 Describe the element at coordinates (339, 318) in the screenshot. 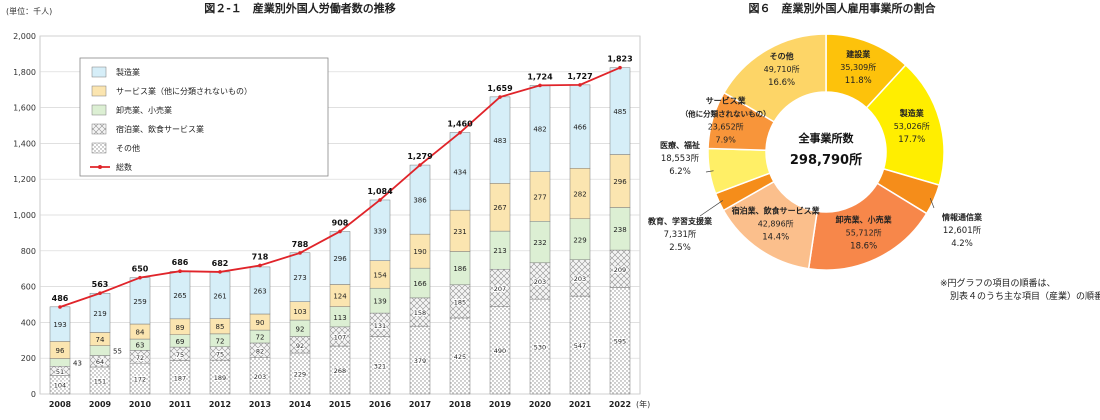

I see `data-label: 113` at that location.